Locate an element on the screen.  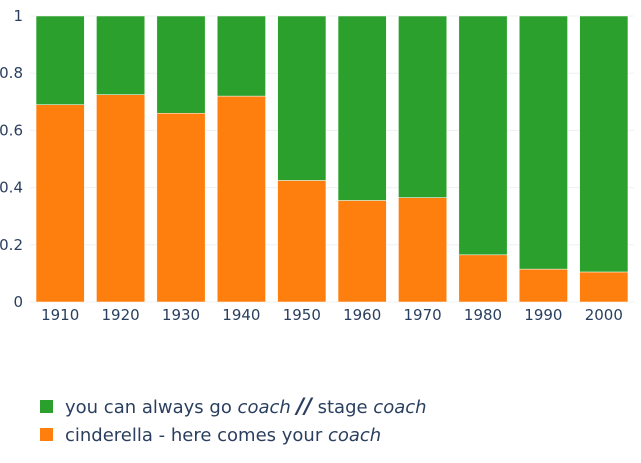
legend-label: you can always go coach // stage coach is located at coordinates (246, 406).